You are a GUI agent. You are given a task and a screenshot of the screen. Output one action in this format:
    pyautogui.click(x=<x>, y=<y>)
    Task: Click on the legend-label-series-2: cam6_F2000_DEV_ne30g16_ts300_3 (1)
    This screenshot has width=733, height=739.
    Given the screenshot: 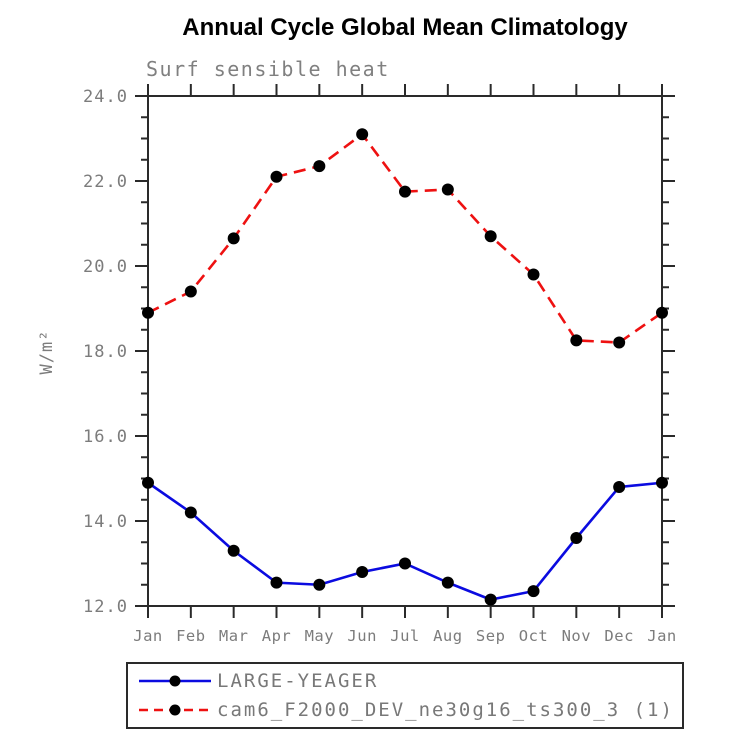 What is the action you would take?
    pyautogui.click(x=445, y=709)
    